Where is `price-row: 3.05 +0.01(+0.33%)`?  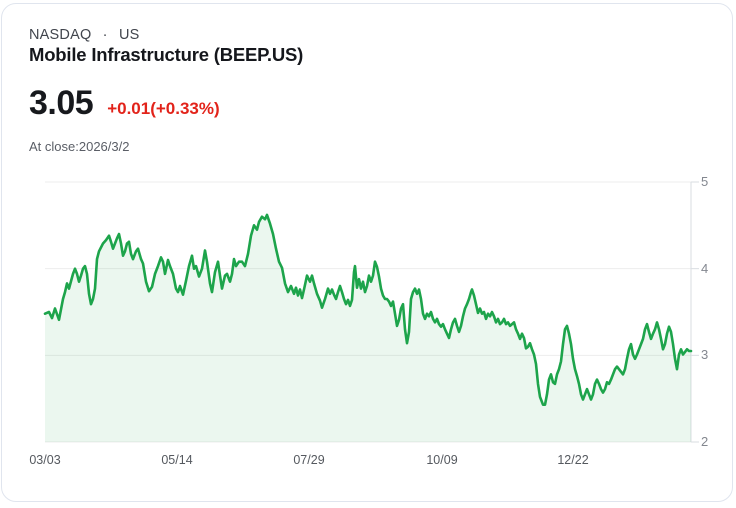
price-row: 3.05 +0.01(+0.33%) is located at coordinates (124, 103).